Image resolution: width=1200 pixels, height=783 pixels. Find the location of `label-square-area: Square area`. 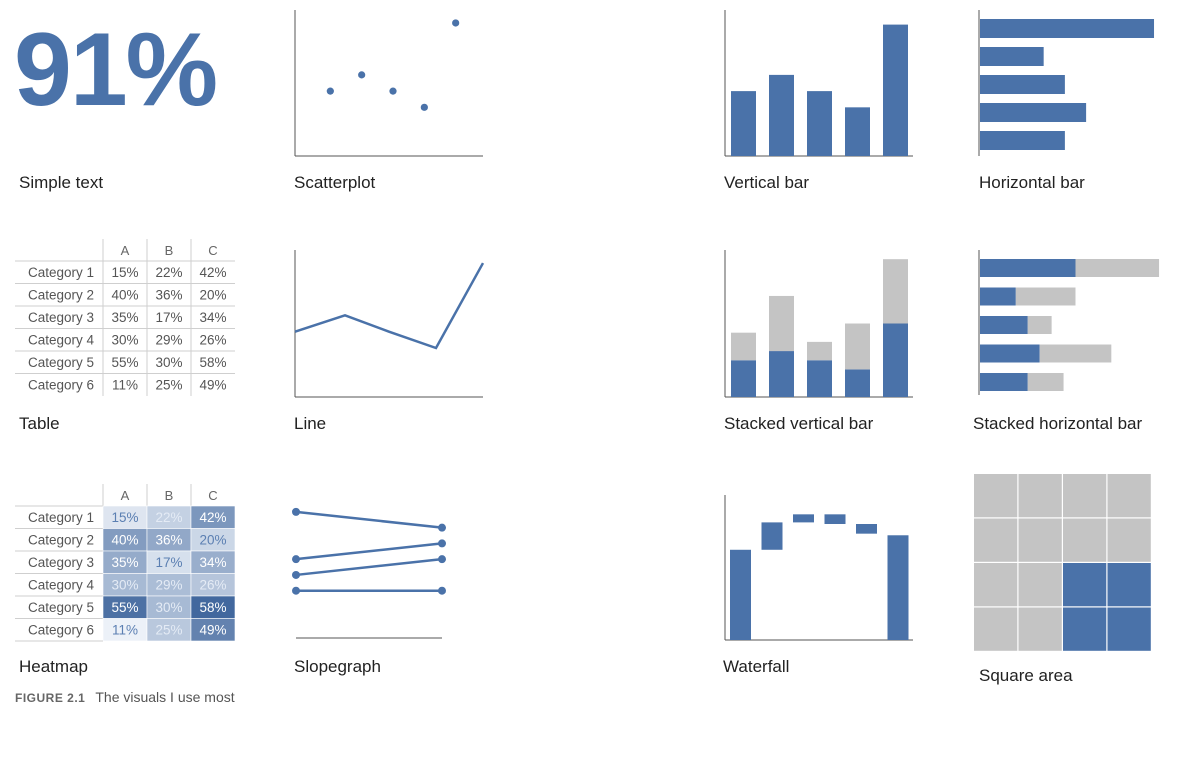

label-square-area: Square area is located at coordinates (1026, 675).